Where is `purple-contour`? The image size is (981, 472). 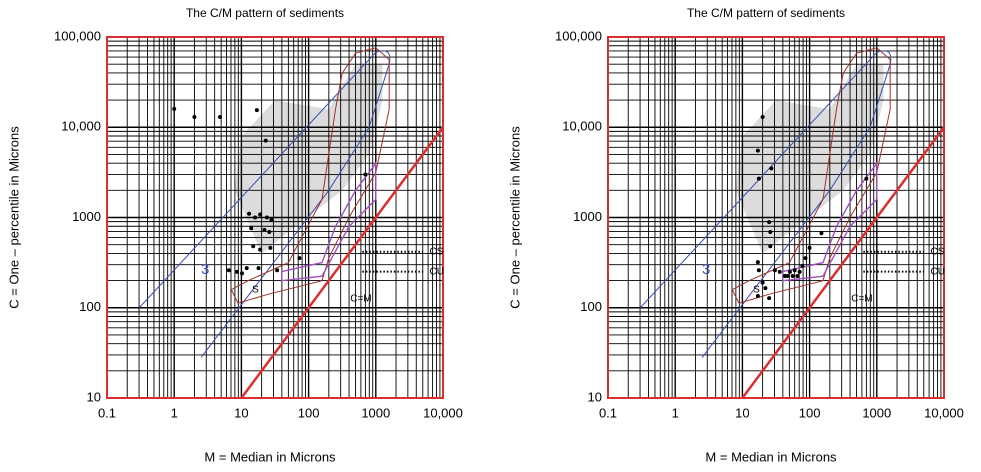 purple-contour is located at coordinates (329, 221).